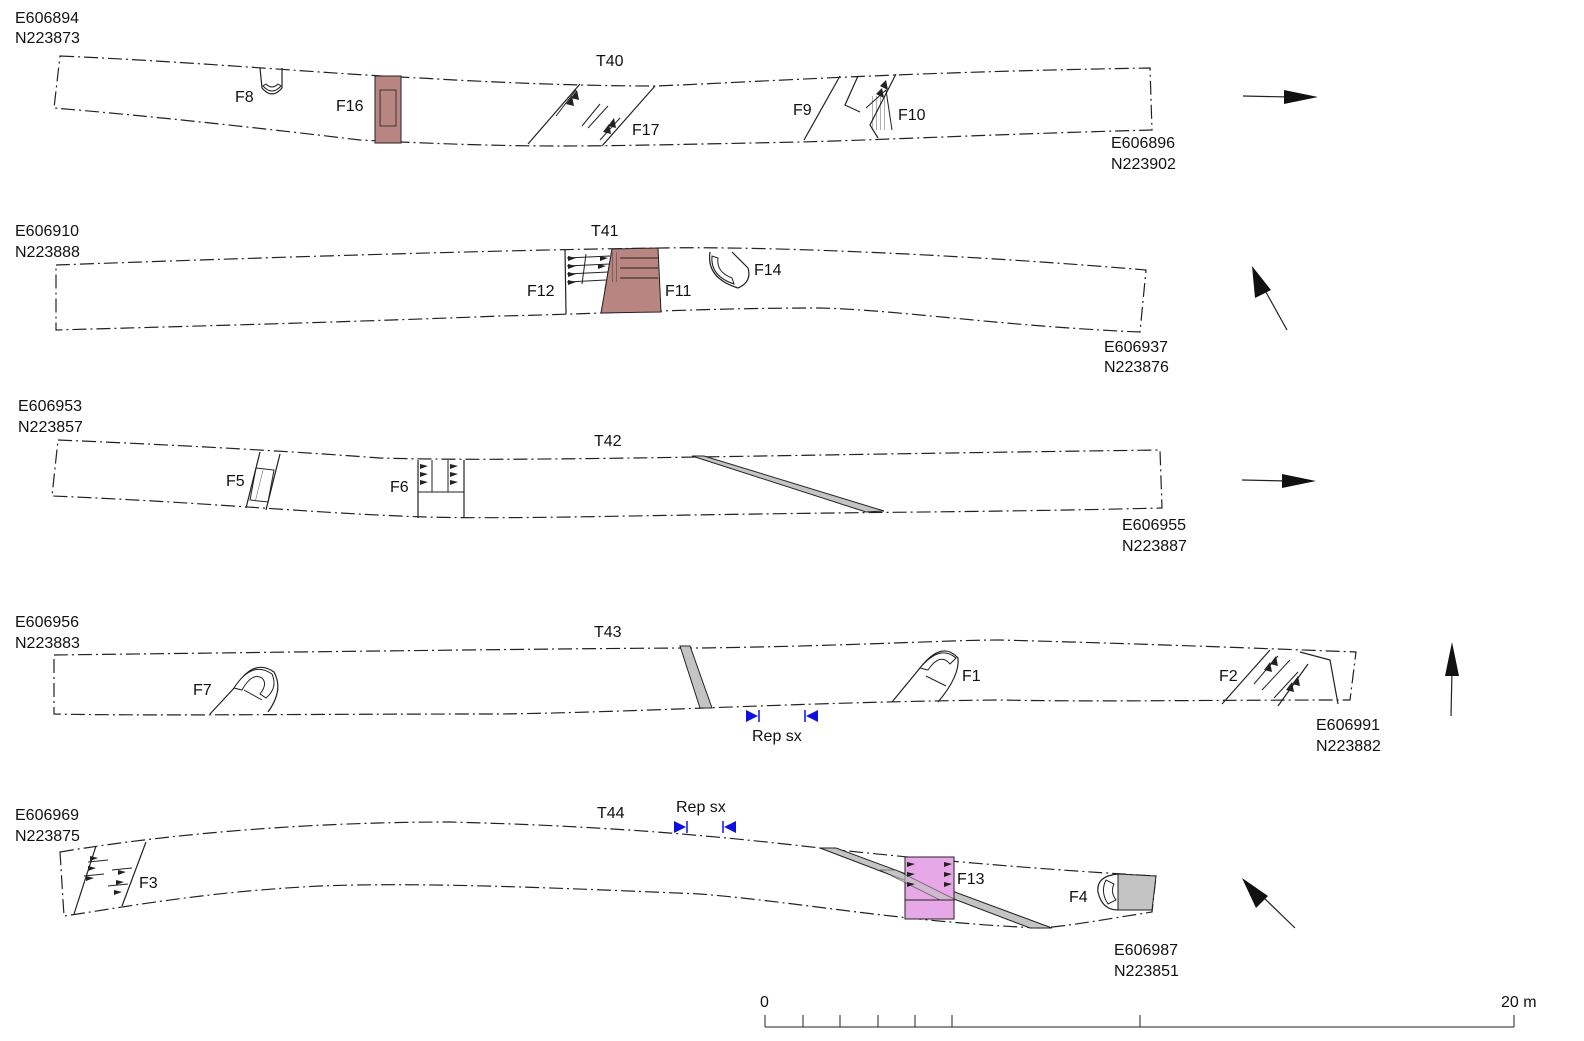 This screenshot has width=1584, height=1041. What do you see at coordinates (50, 406) in the screenshot?
I see `t42-start-easting: E606953` at bounding box center [50, 406].